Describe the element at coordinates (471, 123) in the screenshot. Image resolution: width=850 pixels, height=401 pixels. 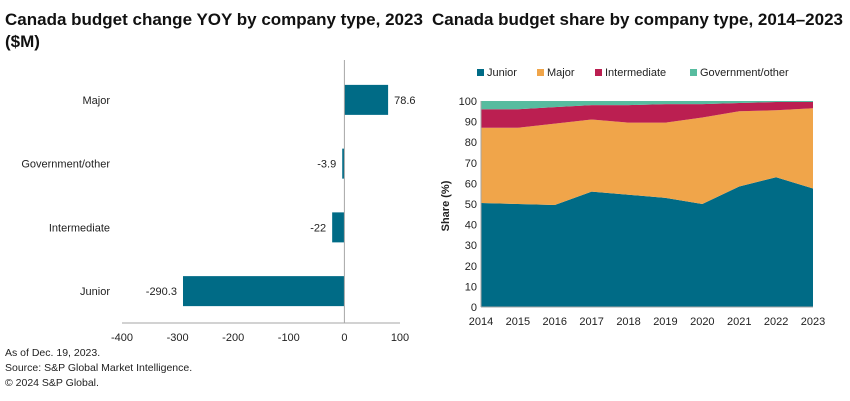
I see `y-tick-label: 90` at that location.